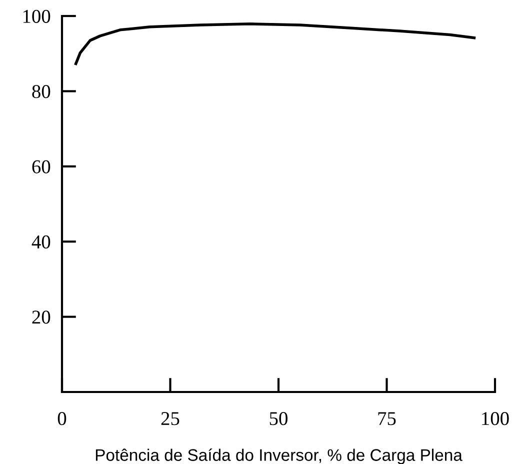 This screenshot has width=513, height=464. I want to click on y-tick-label: 40, so click(41, 242).